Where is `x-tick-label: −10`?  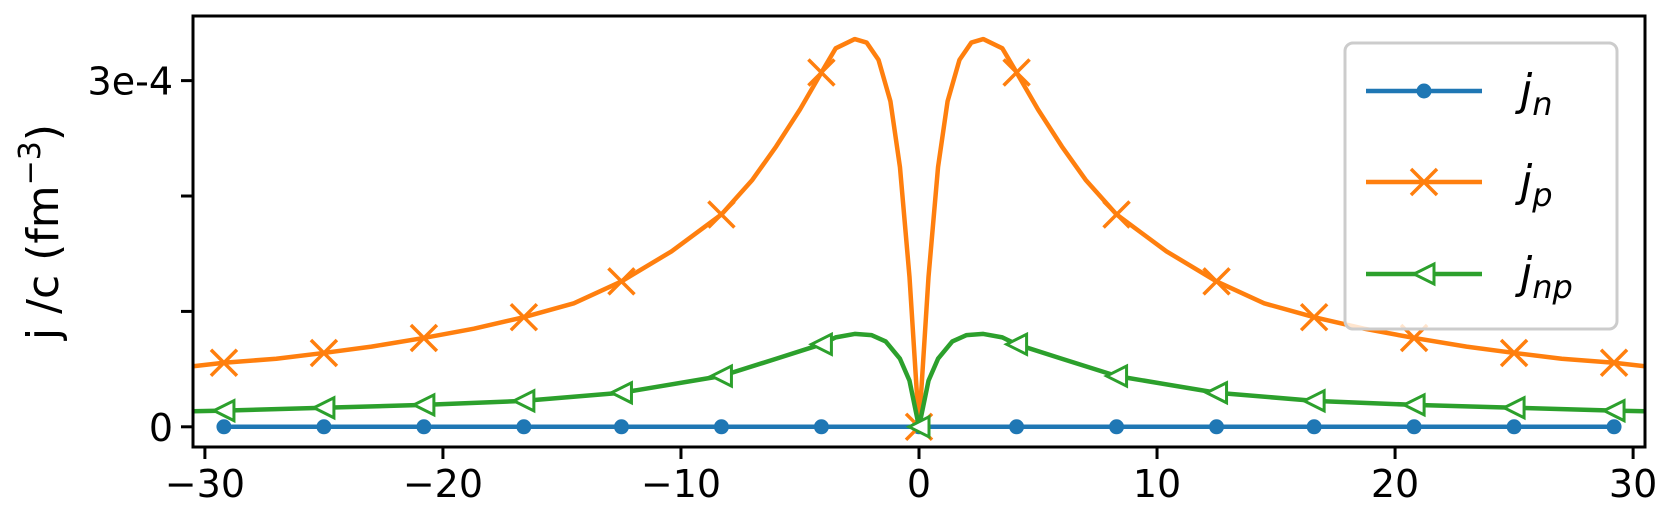
x-tick-label: −10 is located at coordinates (681, 484).